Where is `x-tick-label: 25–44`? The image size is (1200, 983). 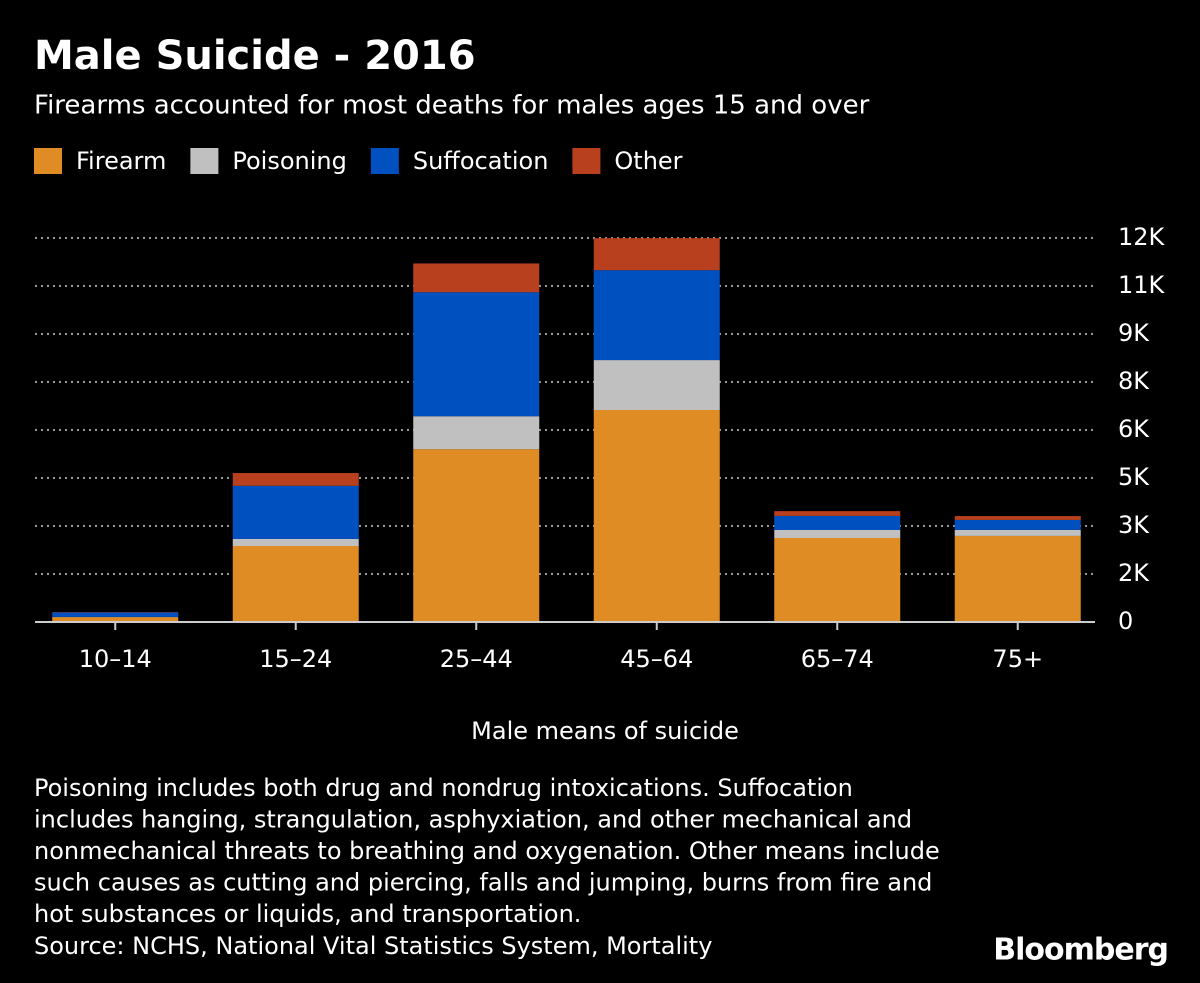 x-tick-label: 25–44 is located at coordinates (476, 659).